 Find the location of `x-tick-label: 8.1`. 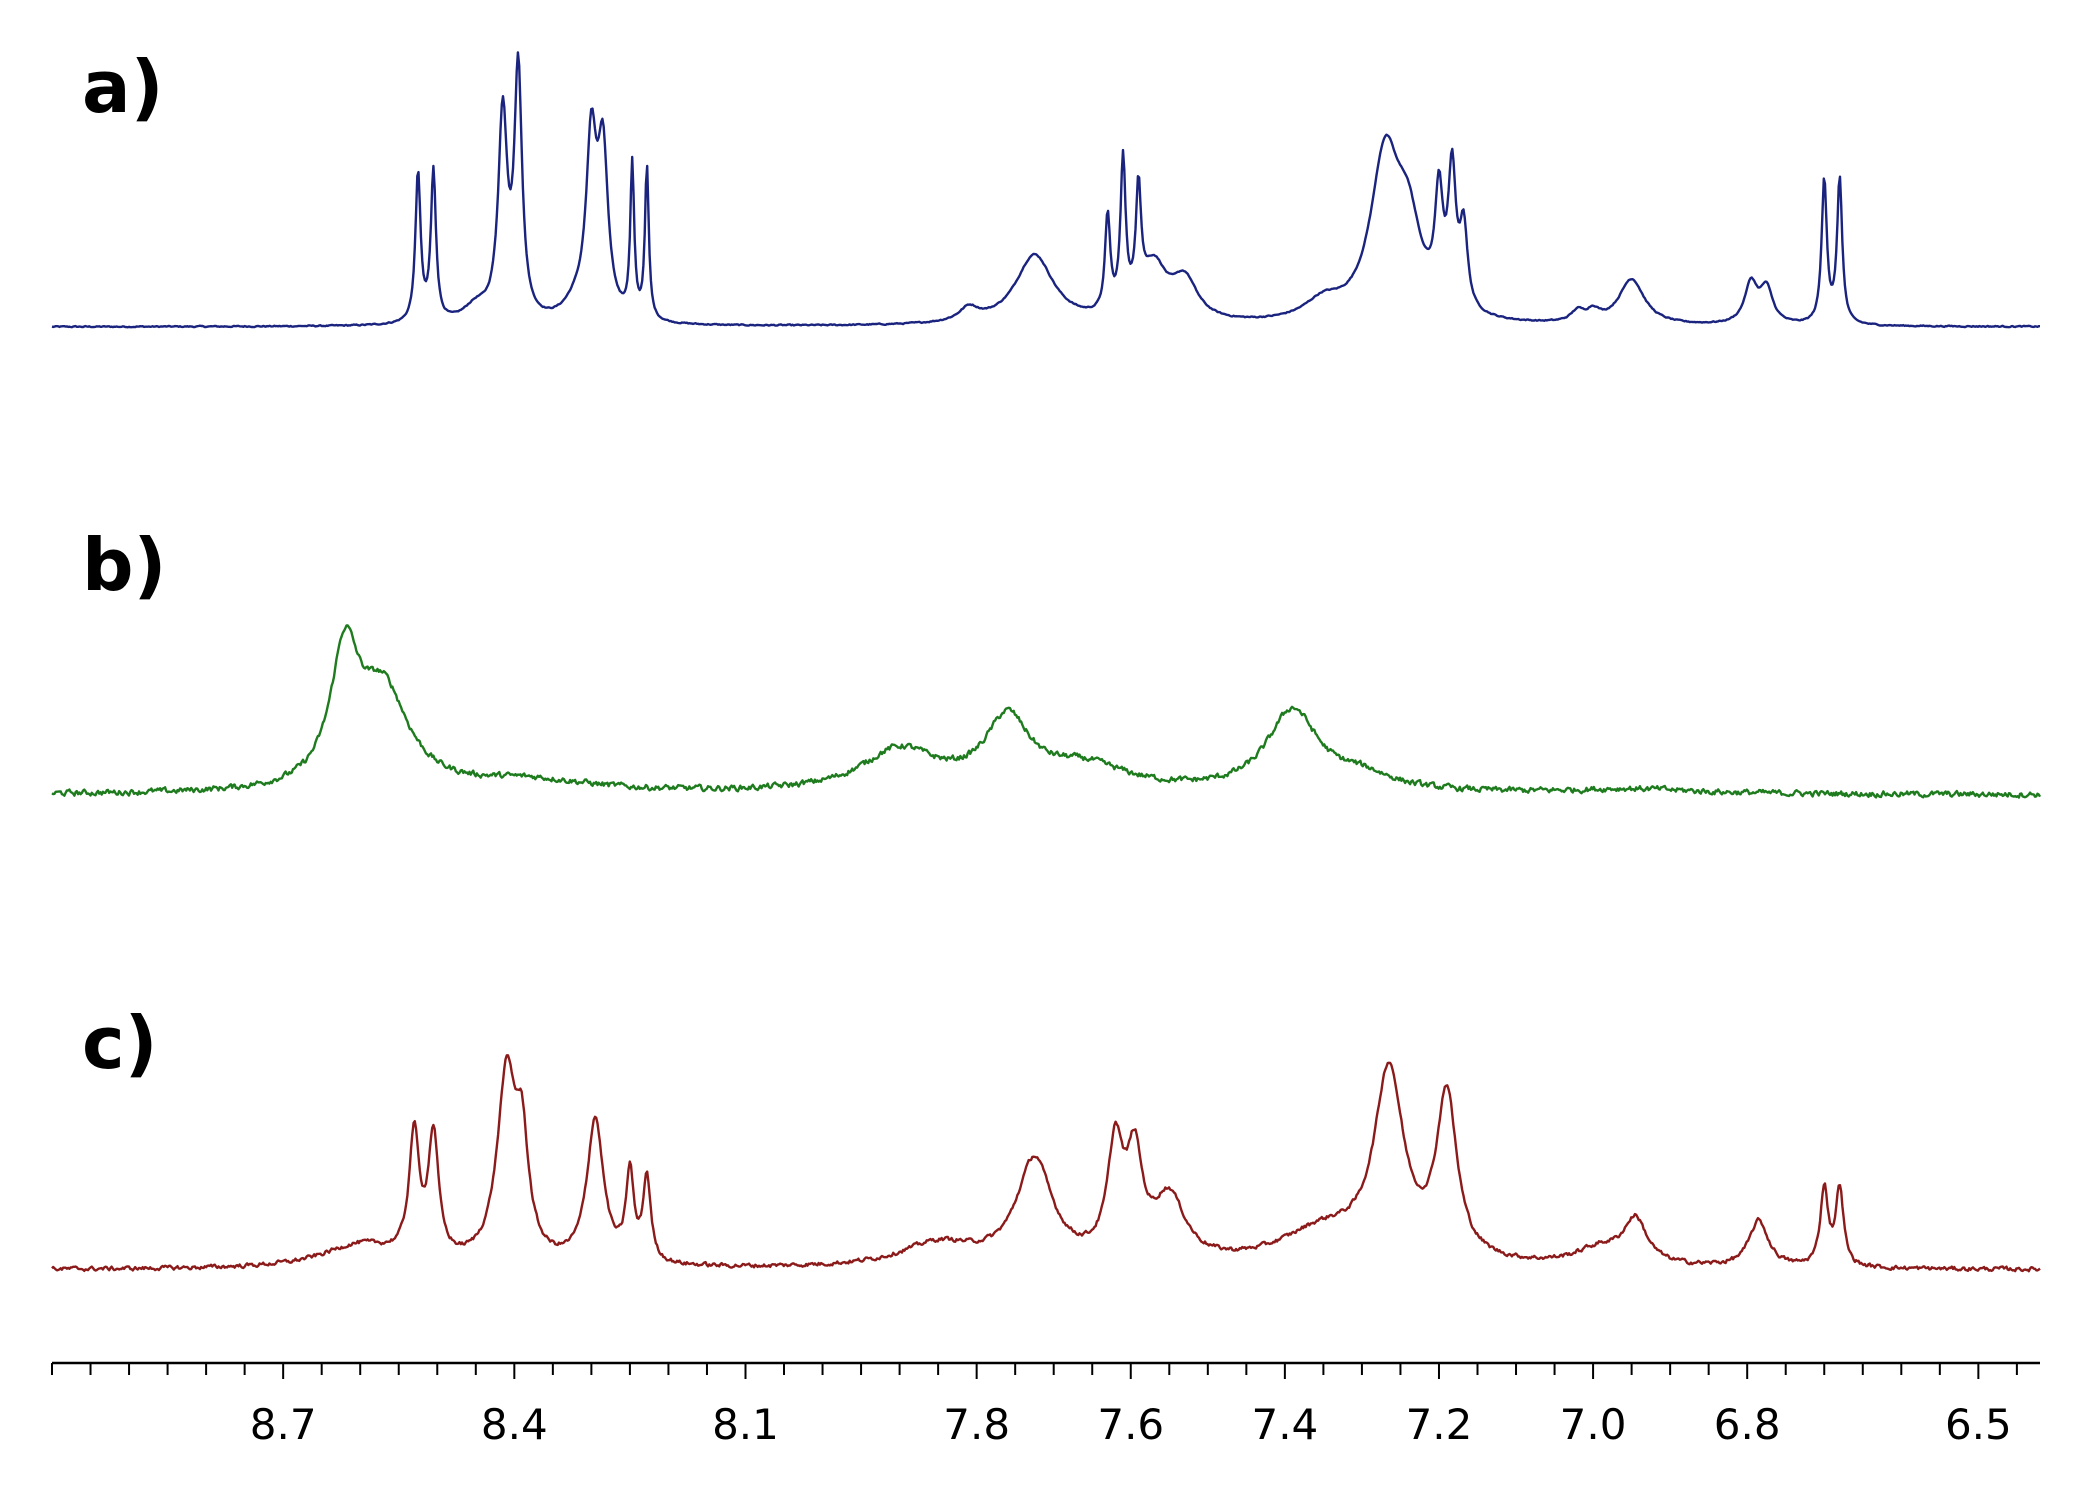

x-tick-label: 8.1 is located at coordinates (745, 1424).